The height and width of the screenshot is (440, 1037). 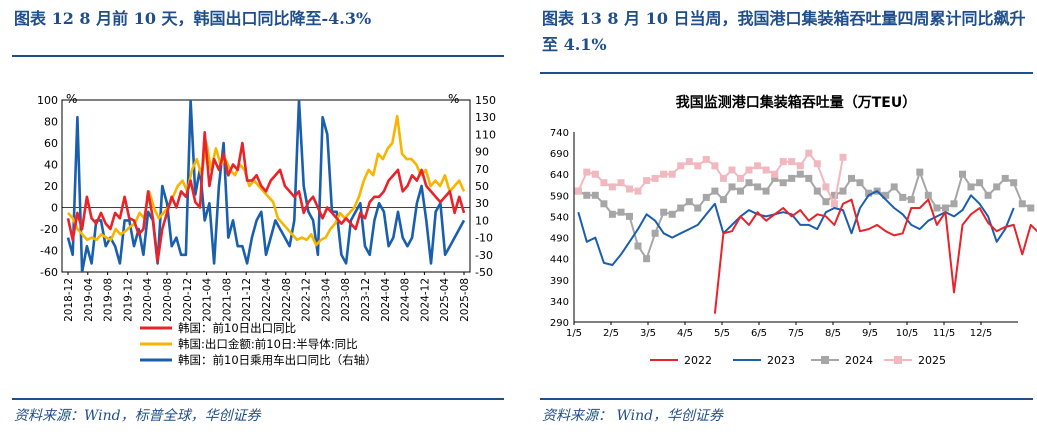 What do you see at coordinates (425, 300) in the screenshot?
I see `x-tick-label: 2024-12` at bounding box center [425, 300].